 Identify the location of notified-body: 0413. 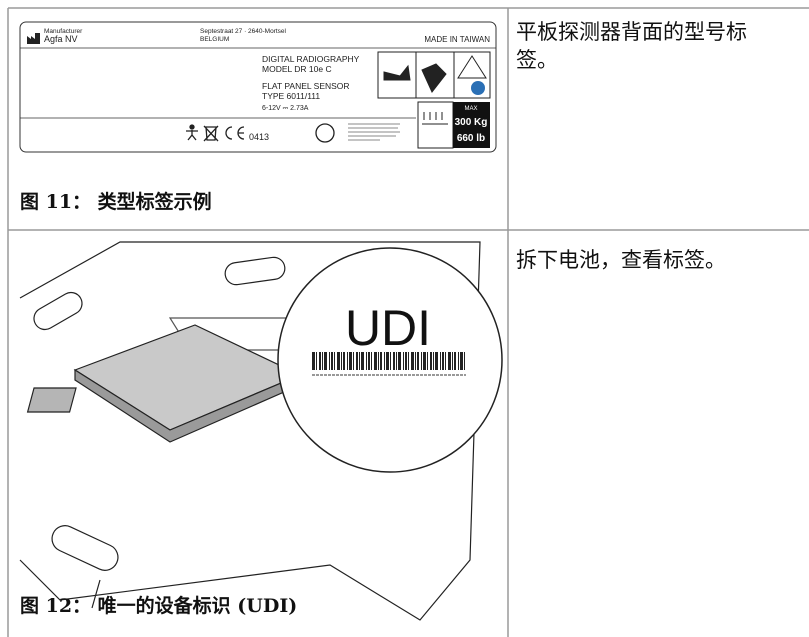
(259, 137).